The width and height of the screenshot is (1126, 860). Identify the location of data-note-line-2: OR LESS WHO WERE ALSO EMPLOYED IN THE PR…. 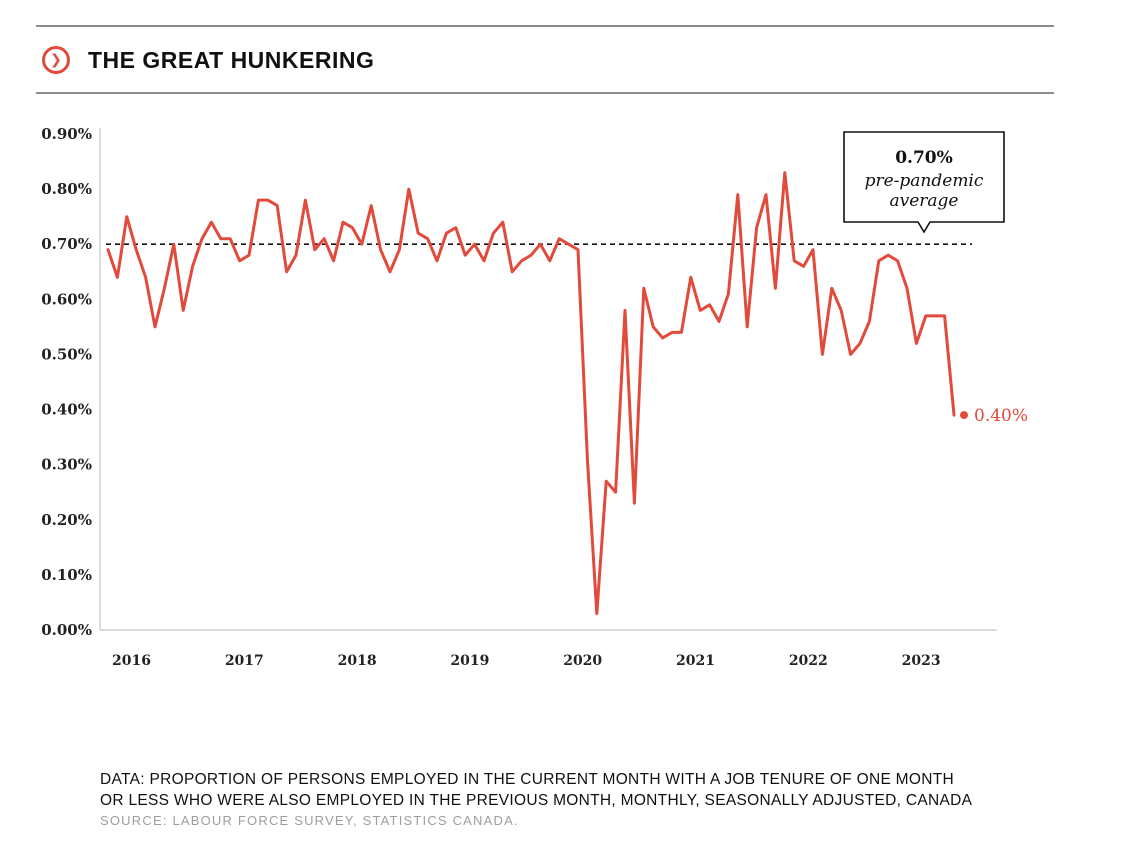
(536, 800).